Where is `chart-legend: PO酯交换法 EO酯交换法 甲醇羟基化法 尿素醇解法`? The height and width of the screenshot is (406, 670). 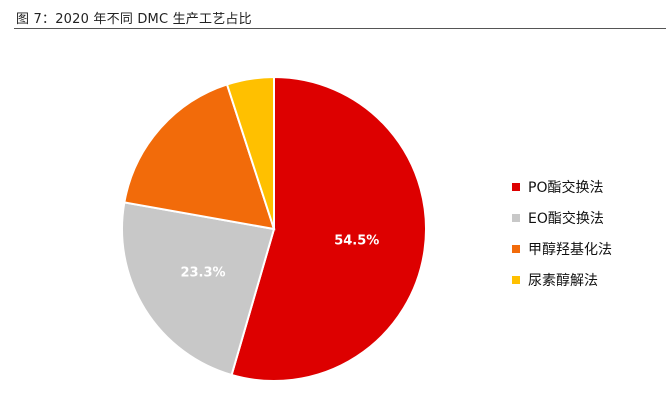 chart-legend: PO酯交换法 EO酯交换法 甲醇羟基化法 尿素醇解法 is located at coordinates (562, 233).